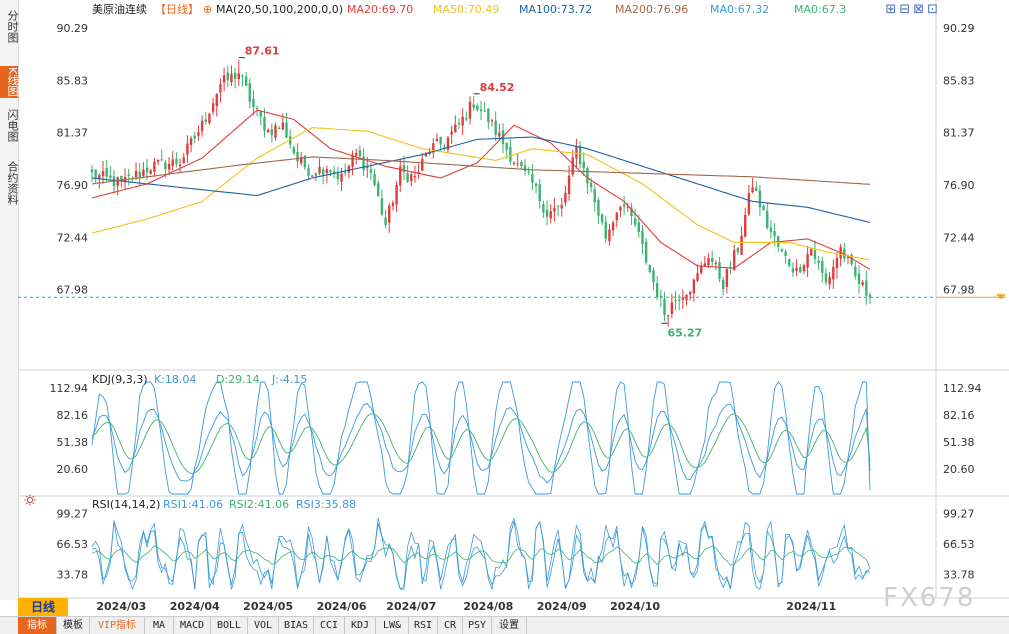  What do you see at coordinates (12, 125) in the screenshot?
I see `sidebar-tab-2: 闪电图` at bounding box center [12, 125].